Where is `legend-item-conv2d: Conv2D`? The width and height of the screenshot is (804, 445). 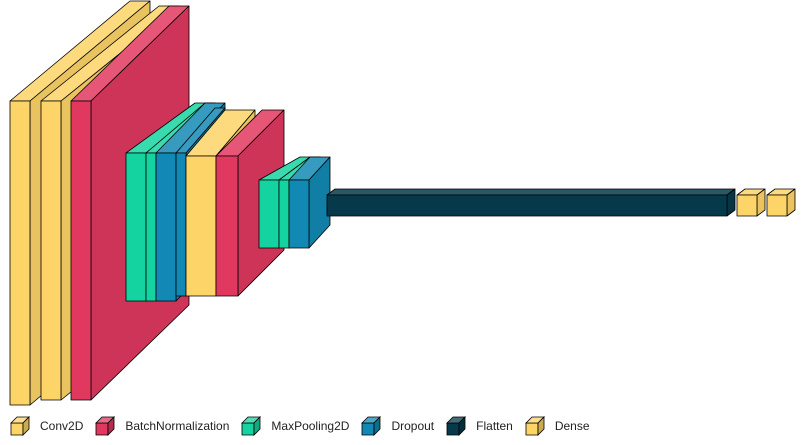
legend-item-conv2d: Conv2D is located at coordinates (46, 426).